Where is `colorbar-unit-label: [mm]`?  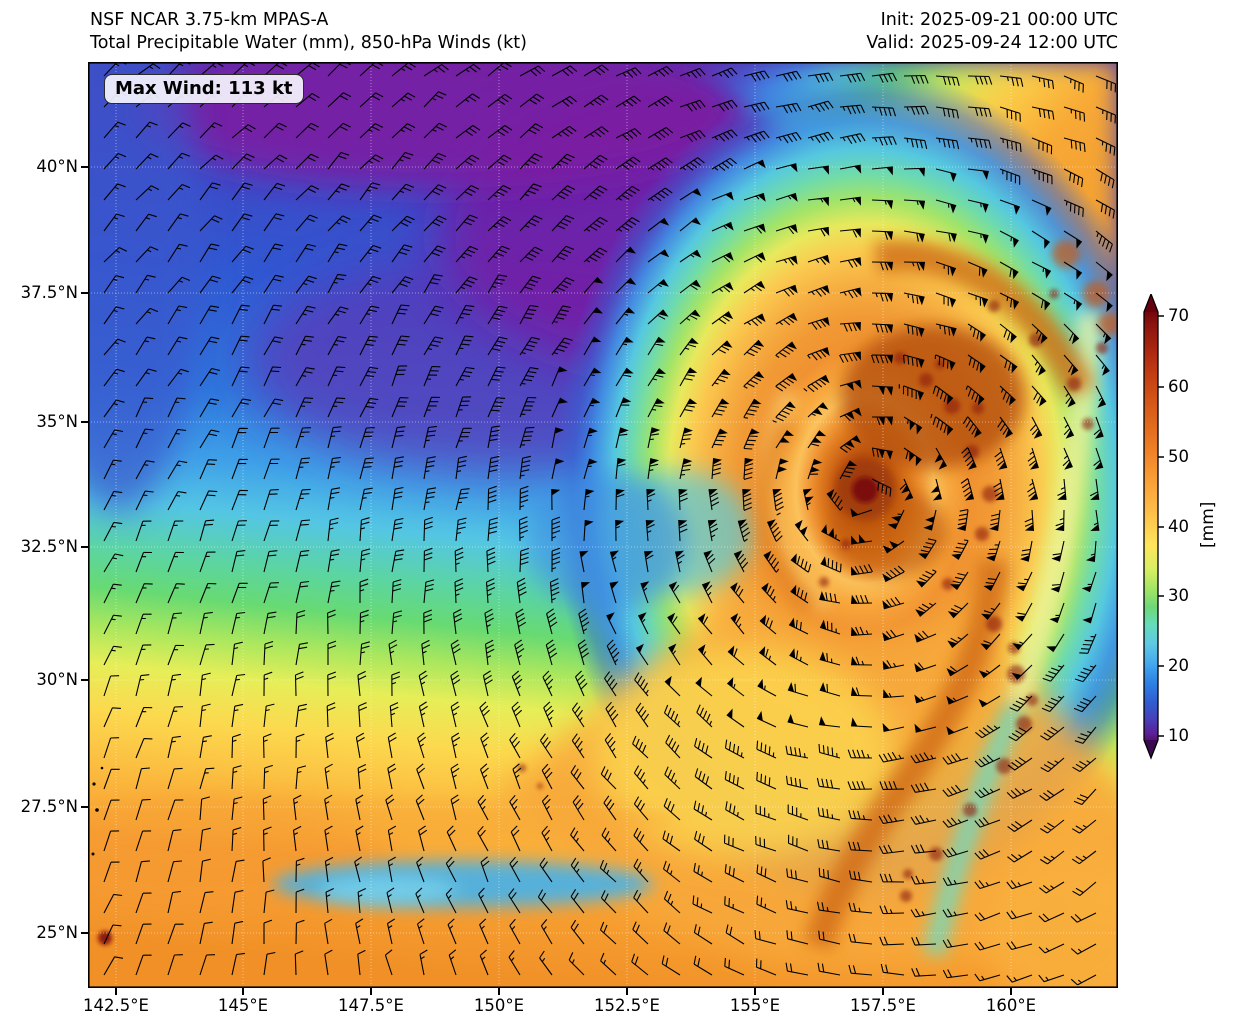
colorbar-unit-label: [mm] is located at coordinates (1208, 524).